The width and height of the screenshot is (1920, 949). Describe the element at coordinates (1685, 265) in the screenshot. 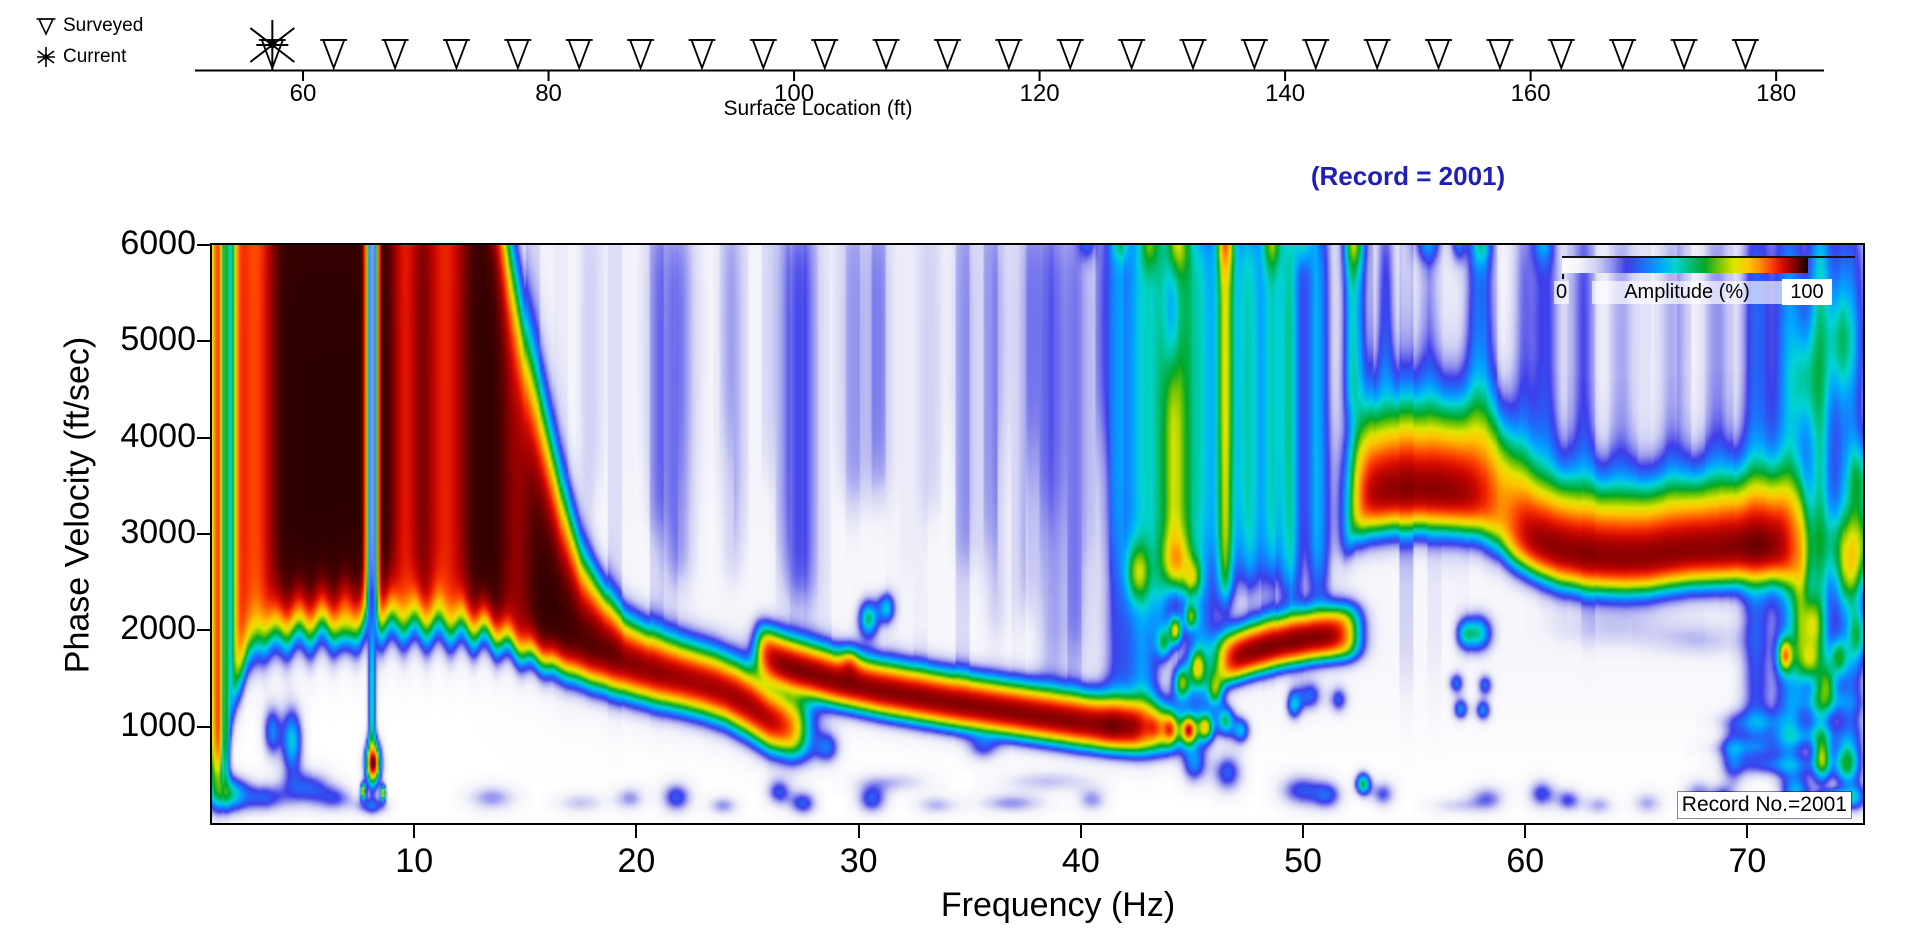

I see `colorbar-gradient` at that location.